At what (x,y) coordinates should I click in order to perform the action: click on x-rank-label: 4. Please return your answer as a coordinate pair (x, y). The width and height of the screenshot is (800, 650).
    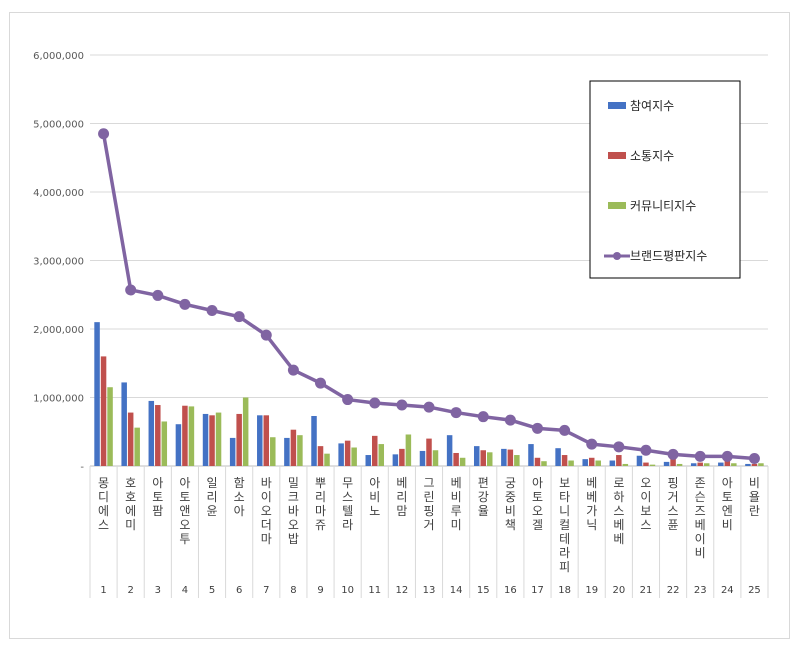
    Looking at the image, I should click on (185, 590).